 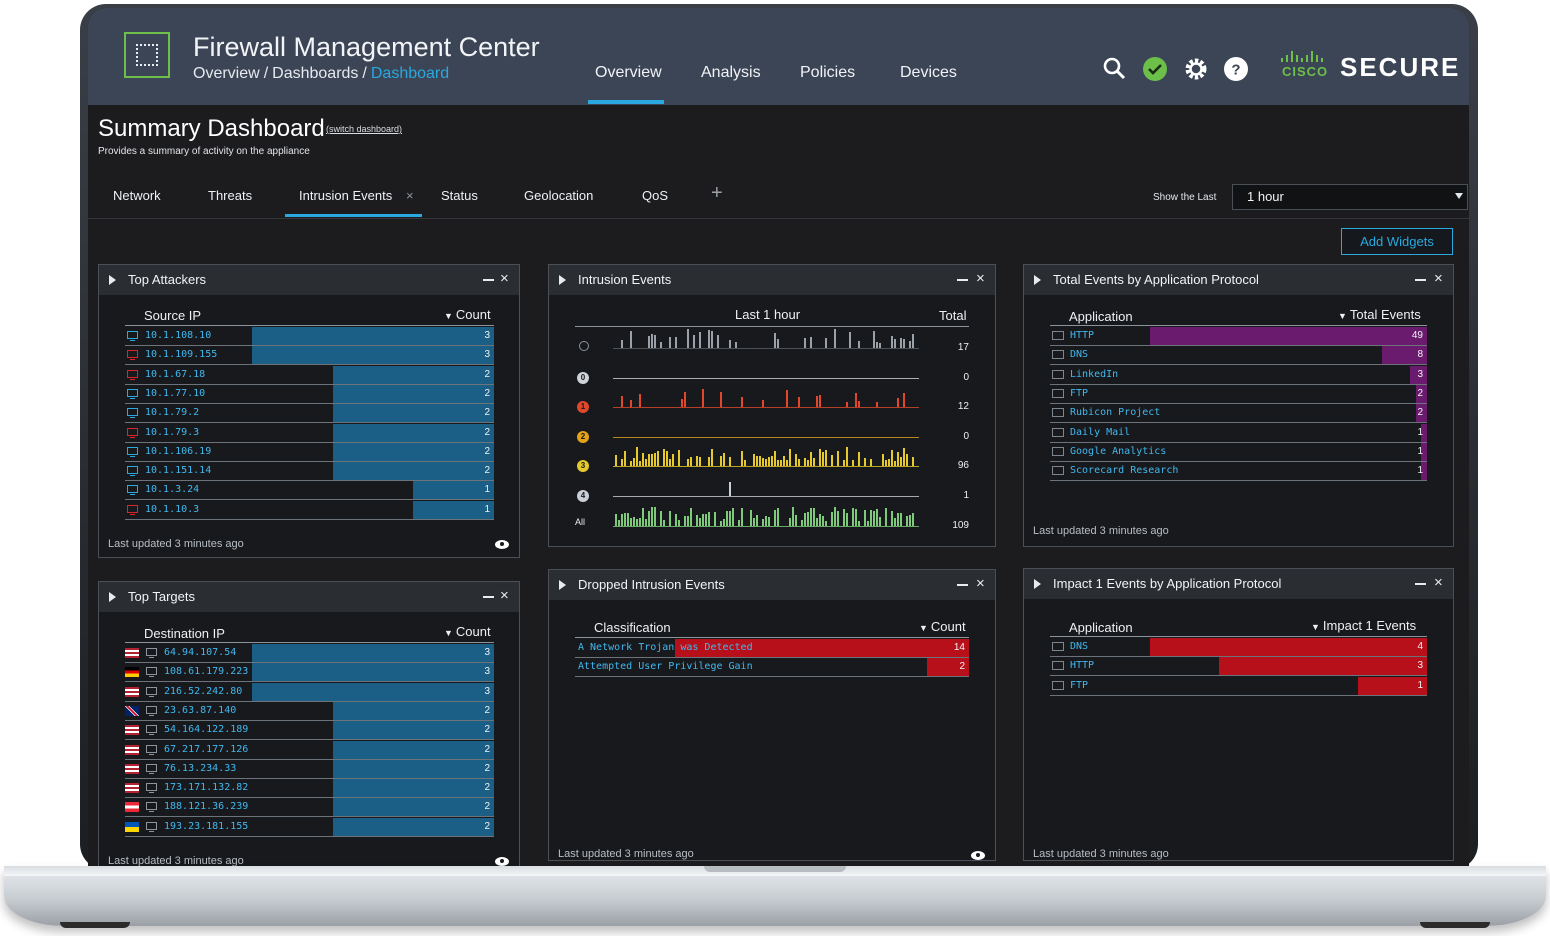 What do you see at coordinates (309, 750) in the screenshot?
I see `table-row: 67.217.177.126 2` at bounding box center [309, 750].